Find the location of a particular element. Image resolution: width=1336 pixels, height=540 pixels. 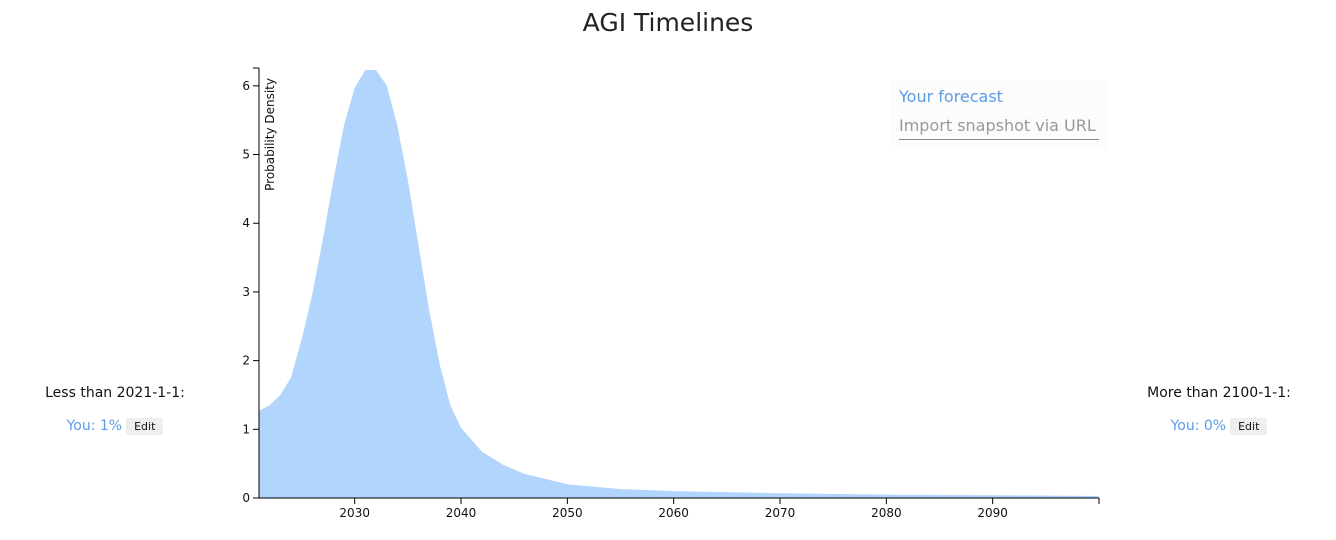

y-tick-label: 4 is located at coordinates (246, 223).